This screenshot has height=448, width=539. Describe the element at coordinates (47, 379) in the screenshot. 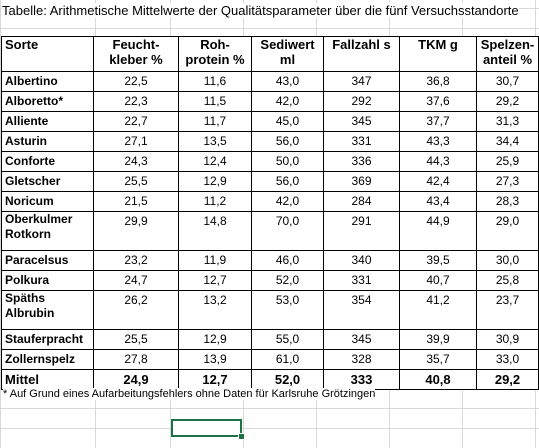

I see `variety-name-cell: Mittel` at that location.